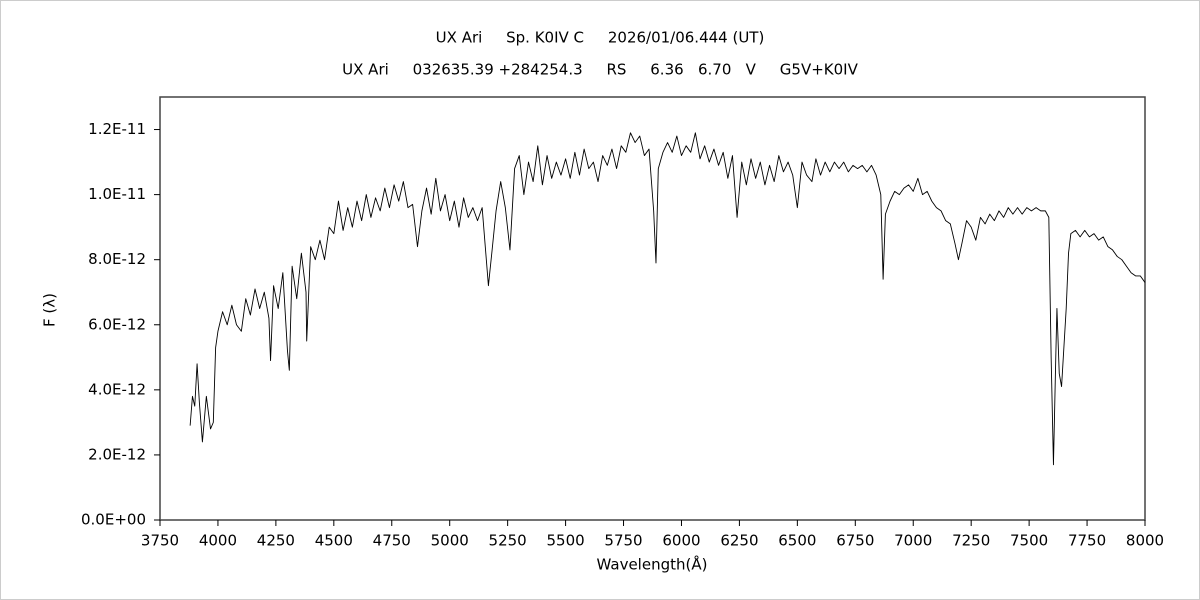 The width and height of the screenshot is (1200, 600). I want to click on x-tick-label: 6750, so click(855, 541).